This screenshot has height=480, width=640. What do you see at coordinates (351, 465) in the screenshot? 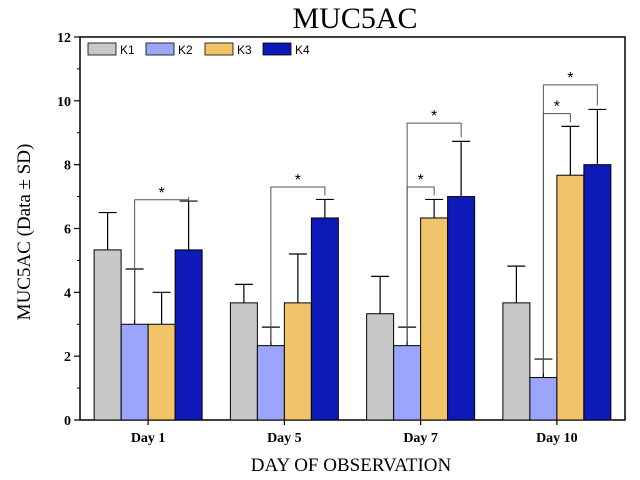
I see `x-axis-label: DAY OF OBSERVATION` at bounding box center [351, 465].